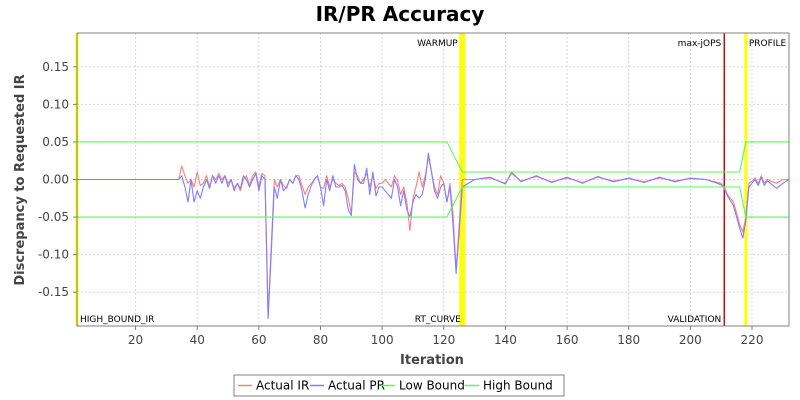 The height and width of the screenshot is (400, 800). I want to click on x-tick-label: 80, so click(320, 340).